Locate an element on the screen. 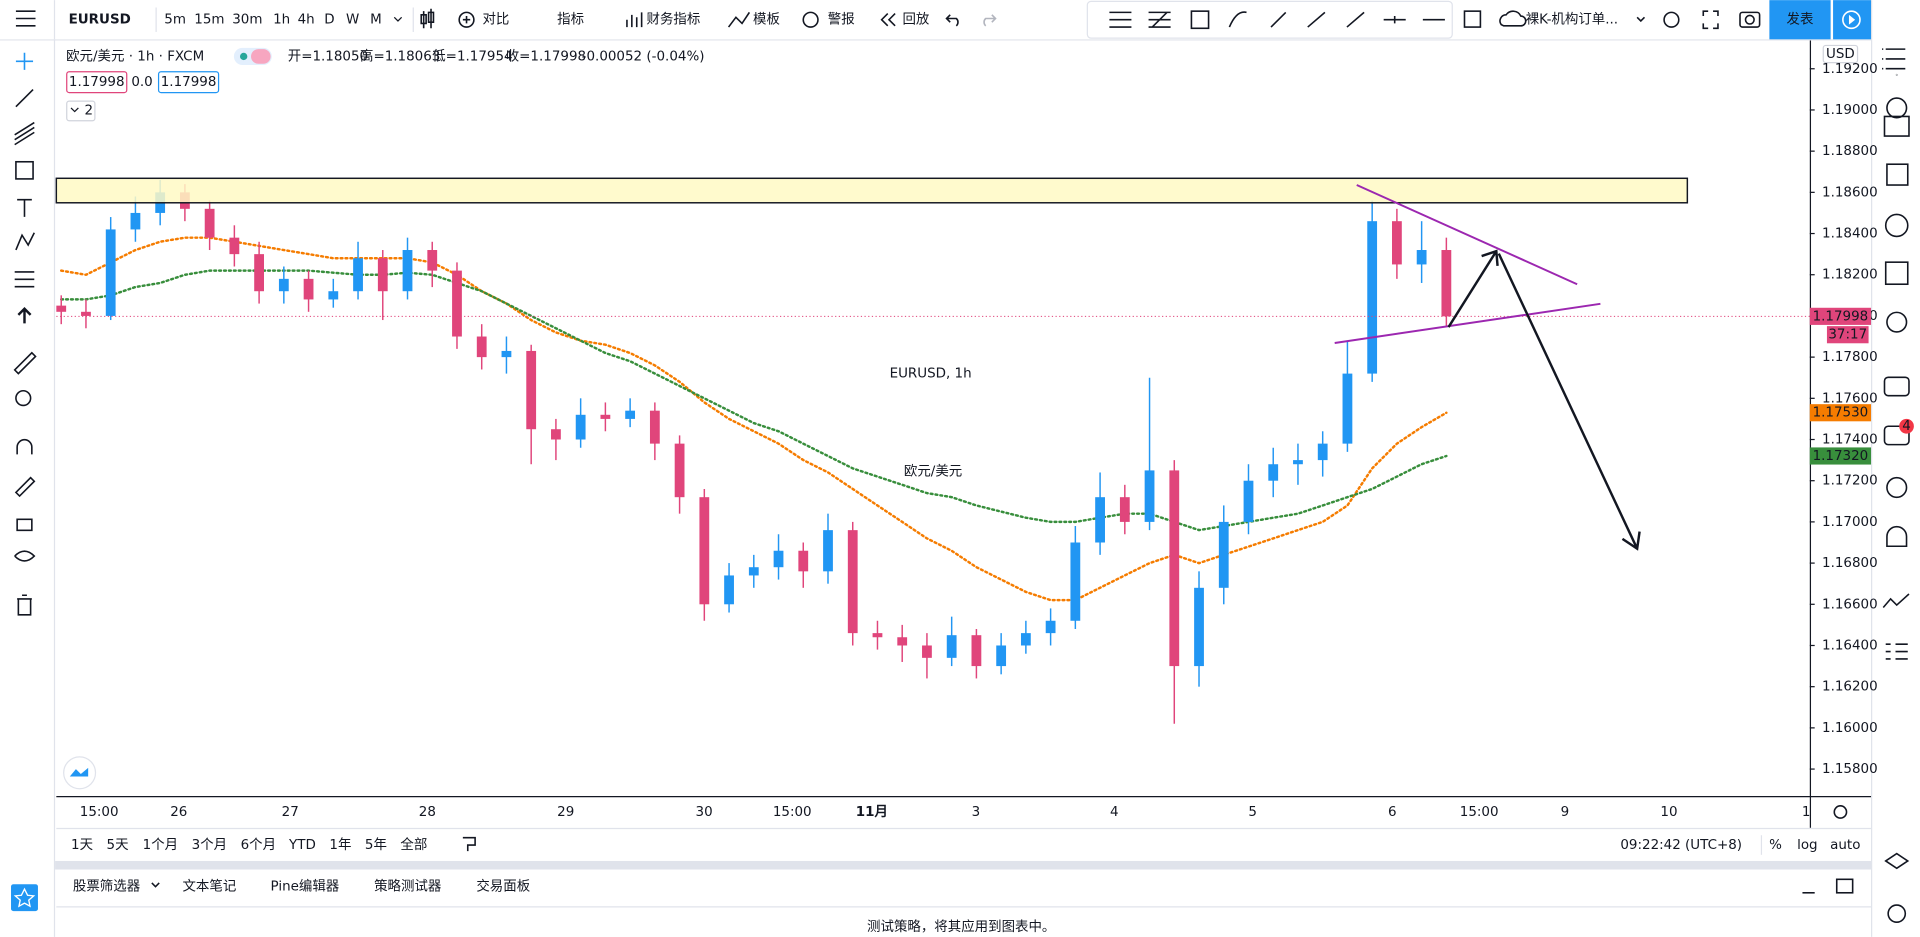 Image resolution: width=1920 pixels, height=937 pixels. visibility-tool is located at coordinates (25, 556).